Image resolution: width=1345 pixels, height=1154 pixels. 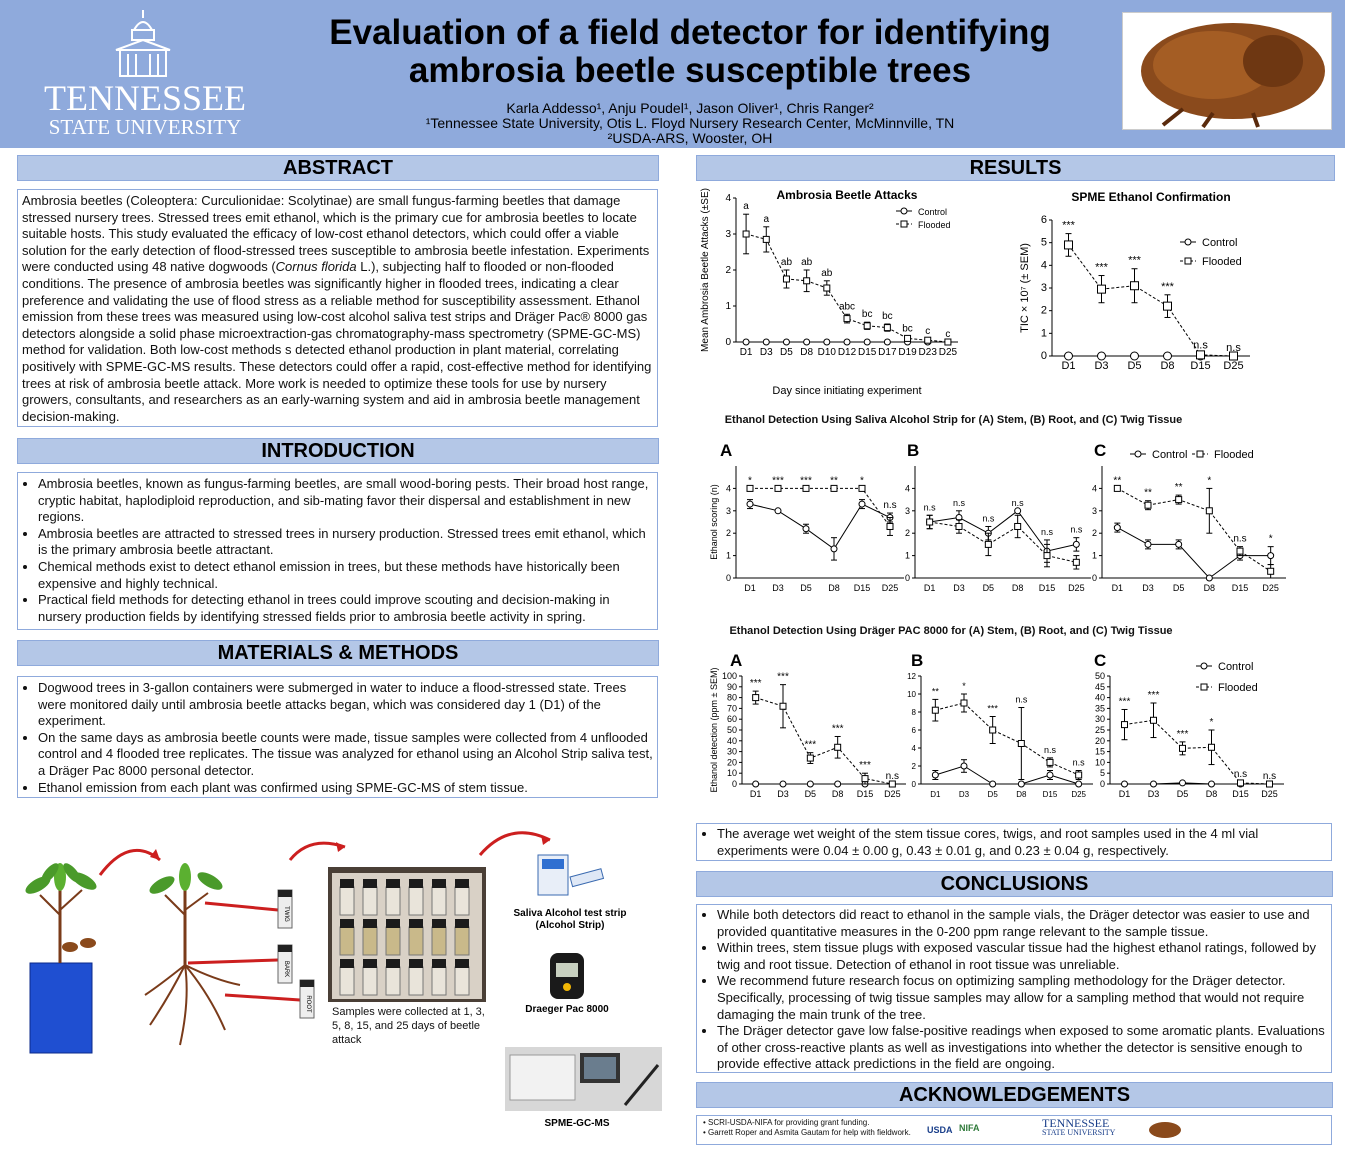 What do you see at coordinates (930, 588) in the screenshot?
I see `x-tick-label: D1` at bounding box center [930, 588].